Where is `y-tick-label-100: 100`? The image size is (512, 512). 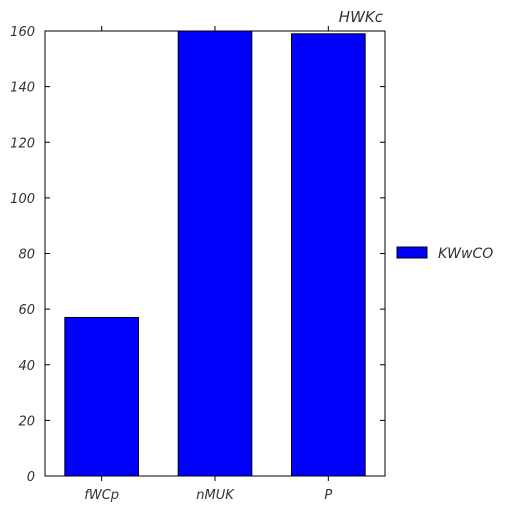
y-tick-label-100: 100 is located at coordinates (22, 199).